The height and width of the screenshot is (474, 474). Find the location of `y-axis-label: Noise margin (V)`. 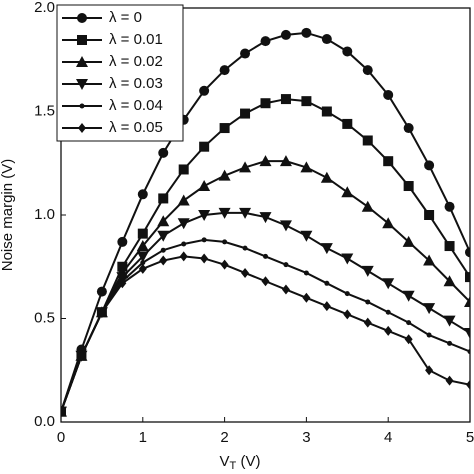

y-axis-label: Noise margin (V) is located at coordinates (8, 215).